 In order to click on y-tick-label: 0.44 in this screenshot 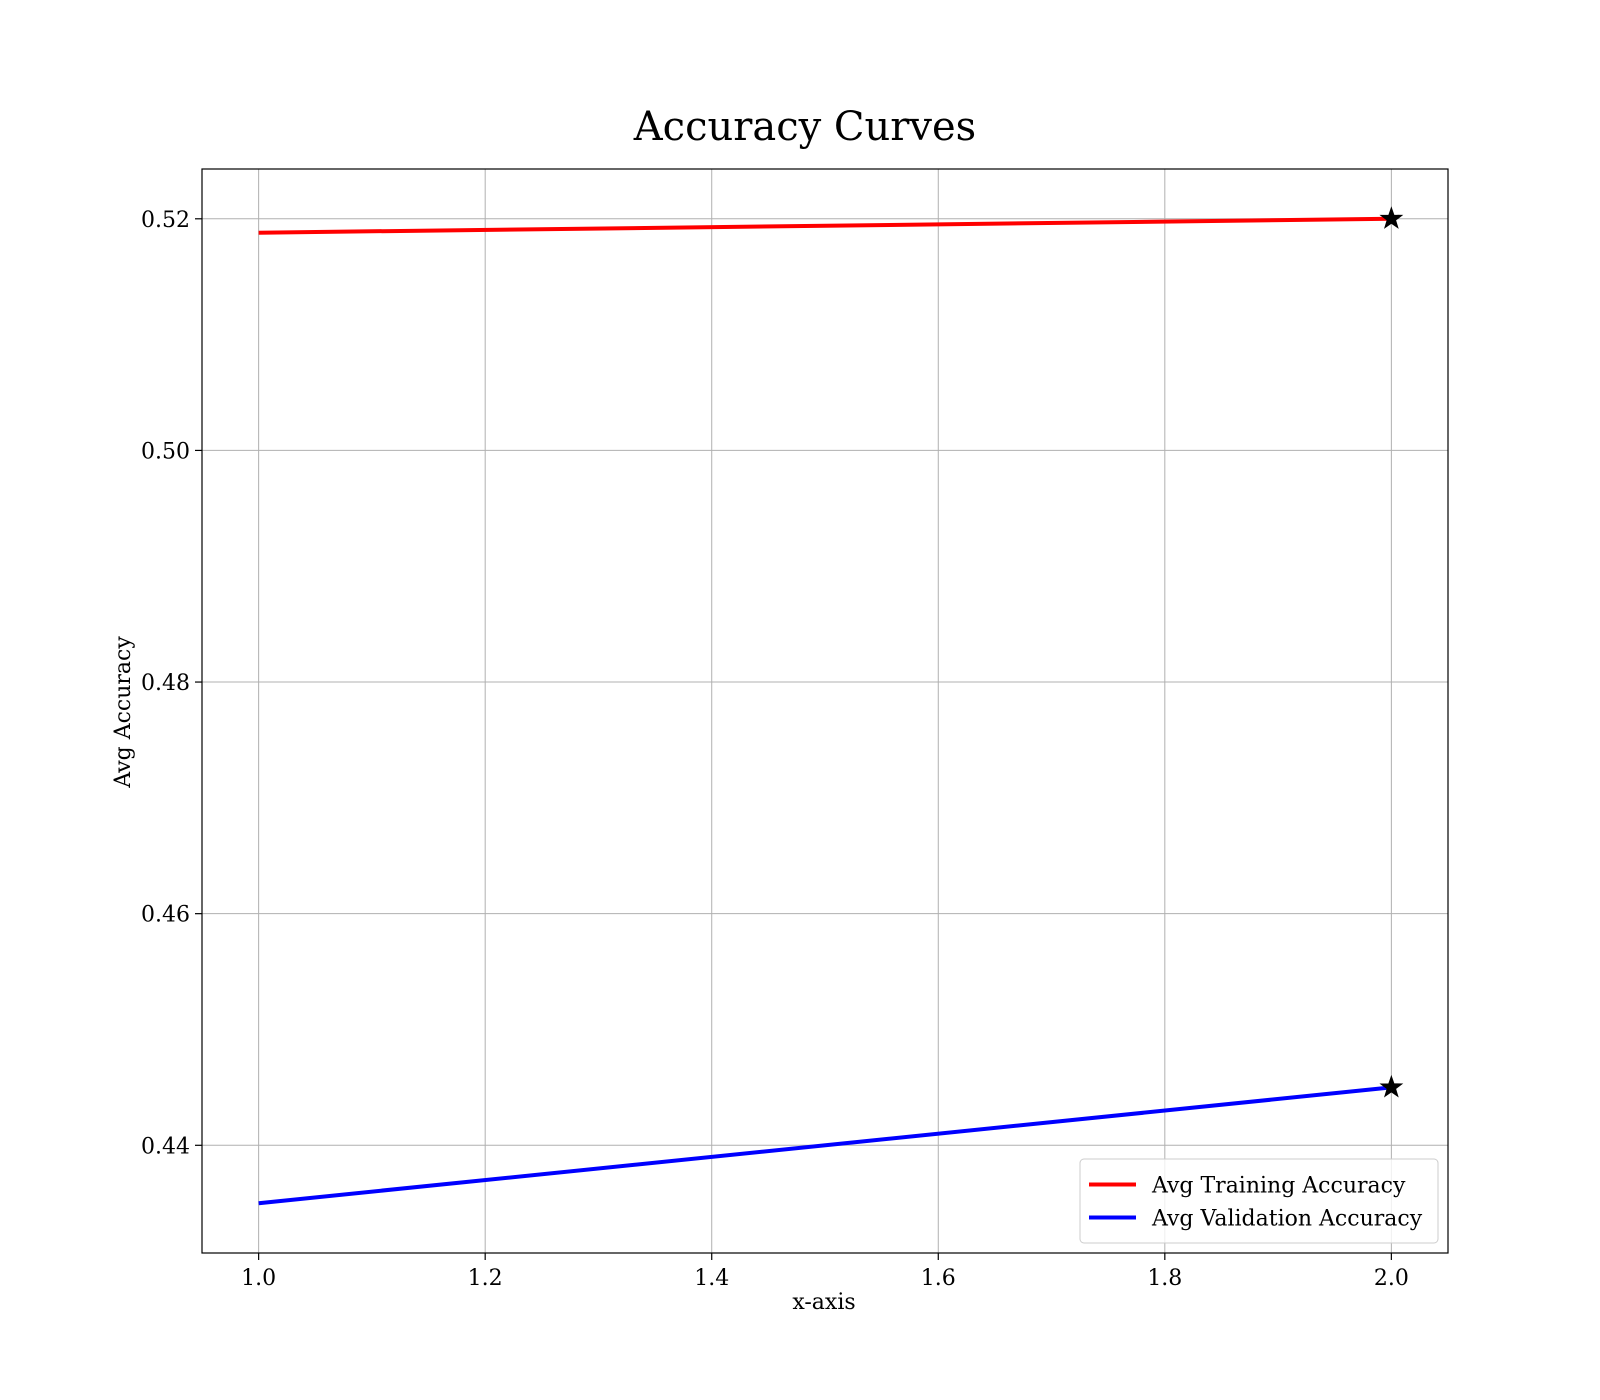, I will do `click(165, 1146)`.